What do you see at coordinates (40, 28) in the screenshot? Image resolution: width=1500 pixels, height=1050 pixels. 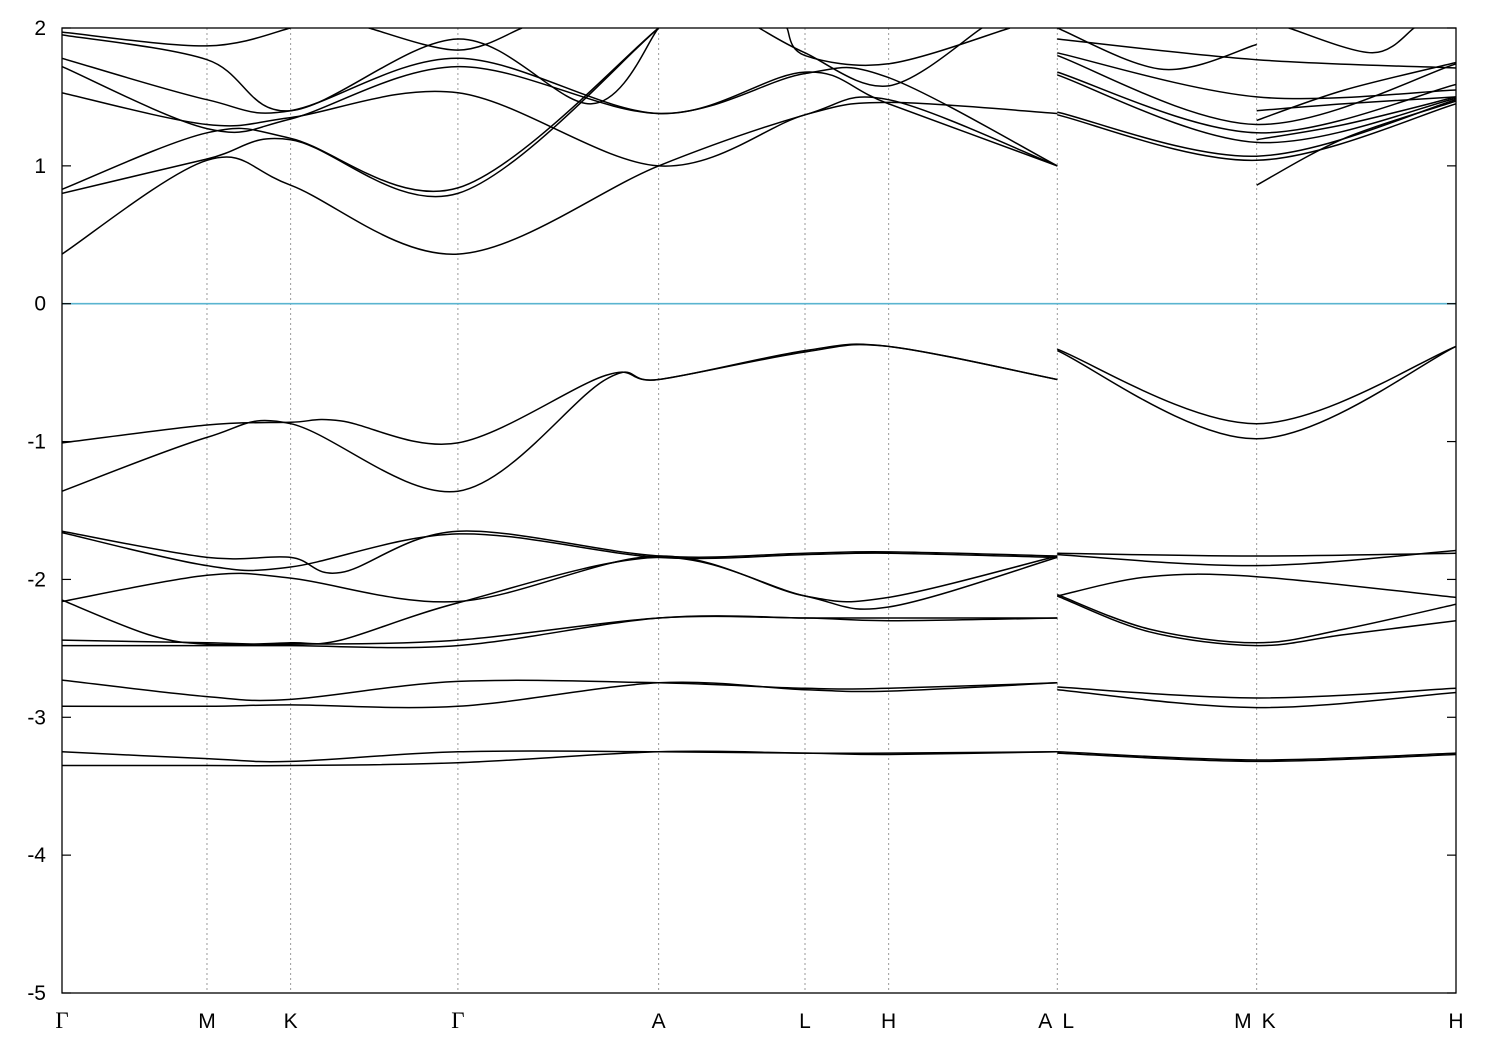 I see `y-tick-label: 2` at bounding box center [40, 28].